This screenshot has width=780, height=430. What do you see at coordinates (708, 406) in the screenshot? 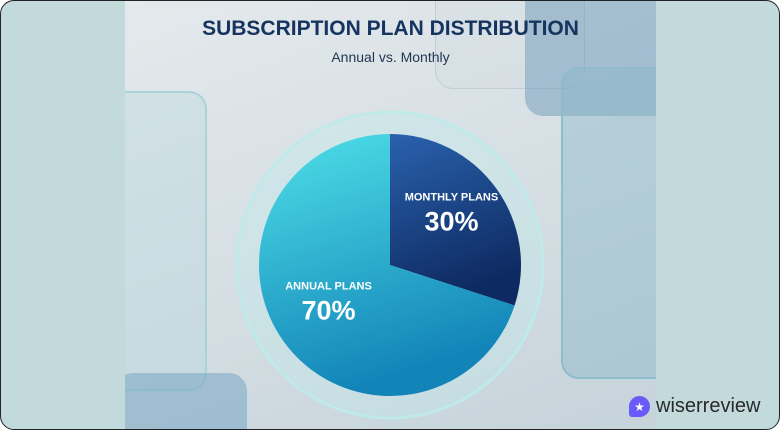
I see `brand-name: wiserreview` at bounding box center [708, 406].